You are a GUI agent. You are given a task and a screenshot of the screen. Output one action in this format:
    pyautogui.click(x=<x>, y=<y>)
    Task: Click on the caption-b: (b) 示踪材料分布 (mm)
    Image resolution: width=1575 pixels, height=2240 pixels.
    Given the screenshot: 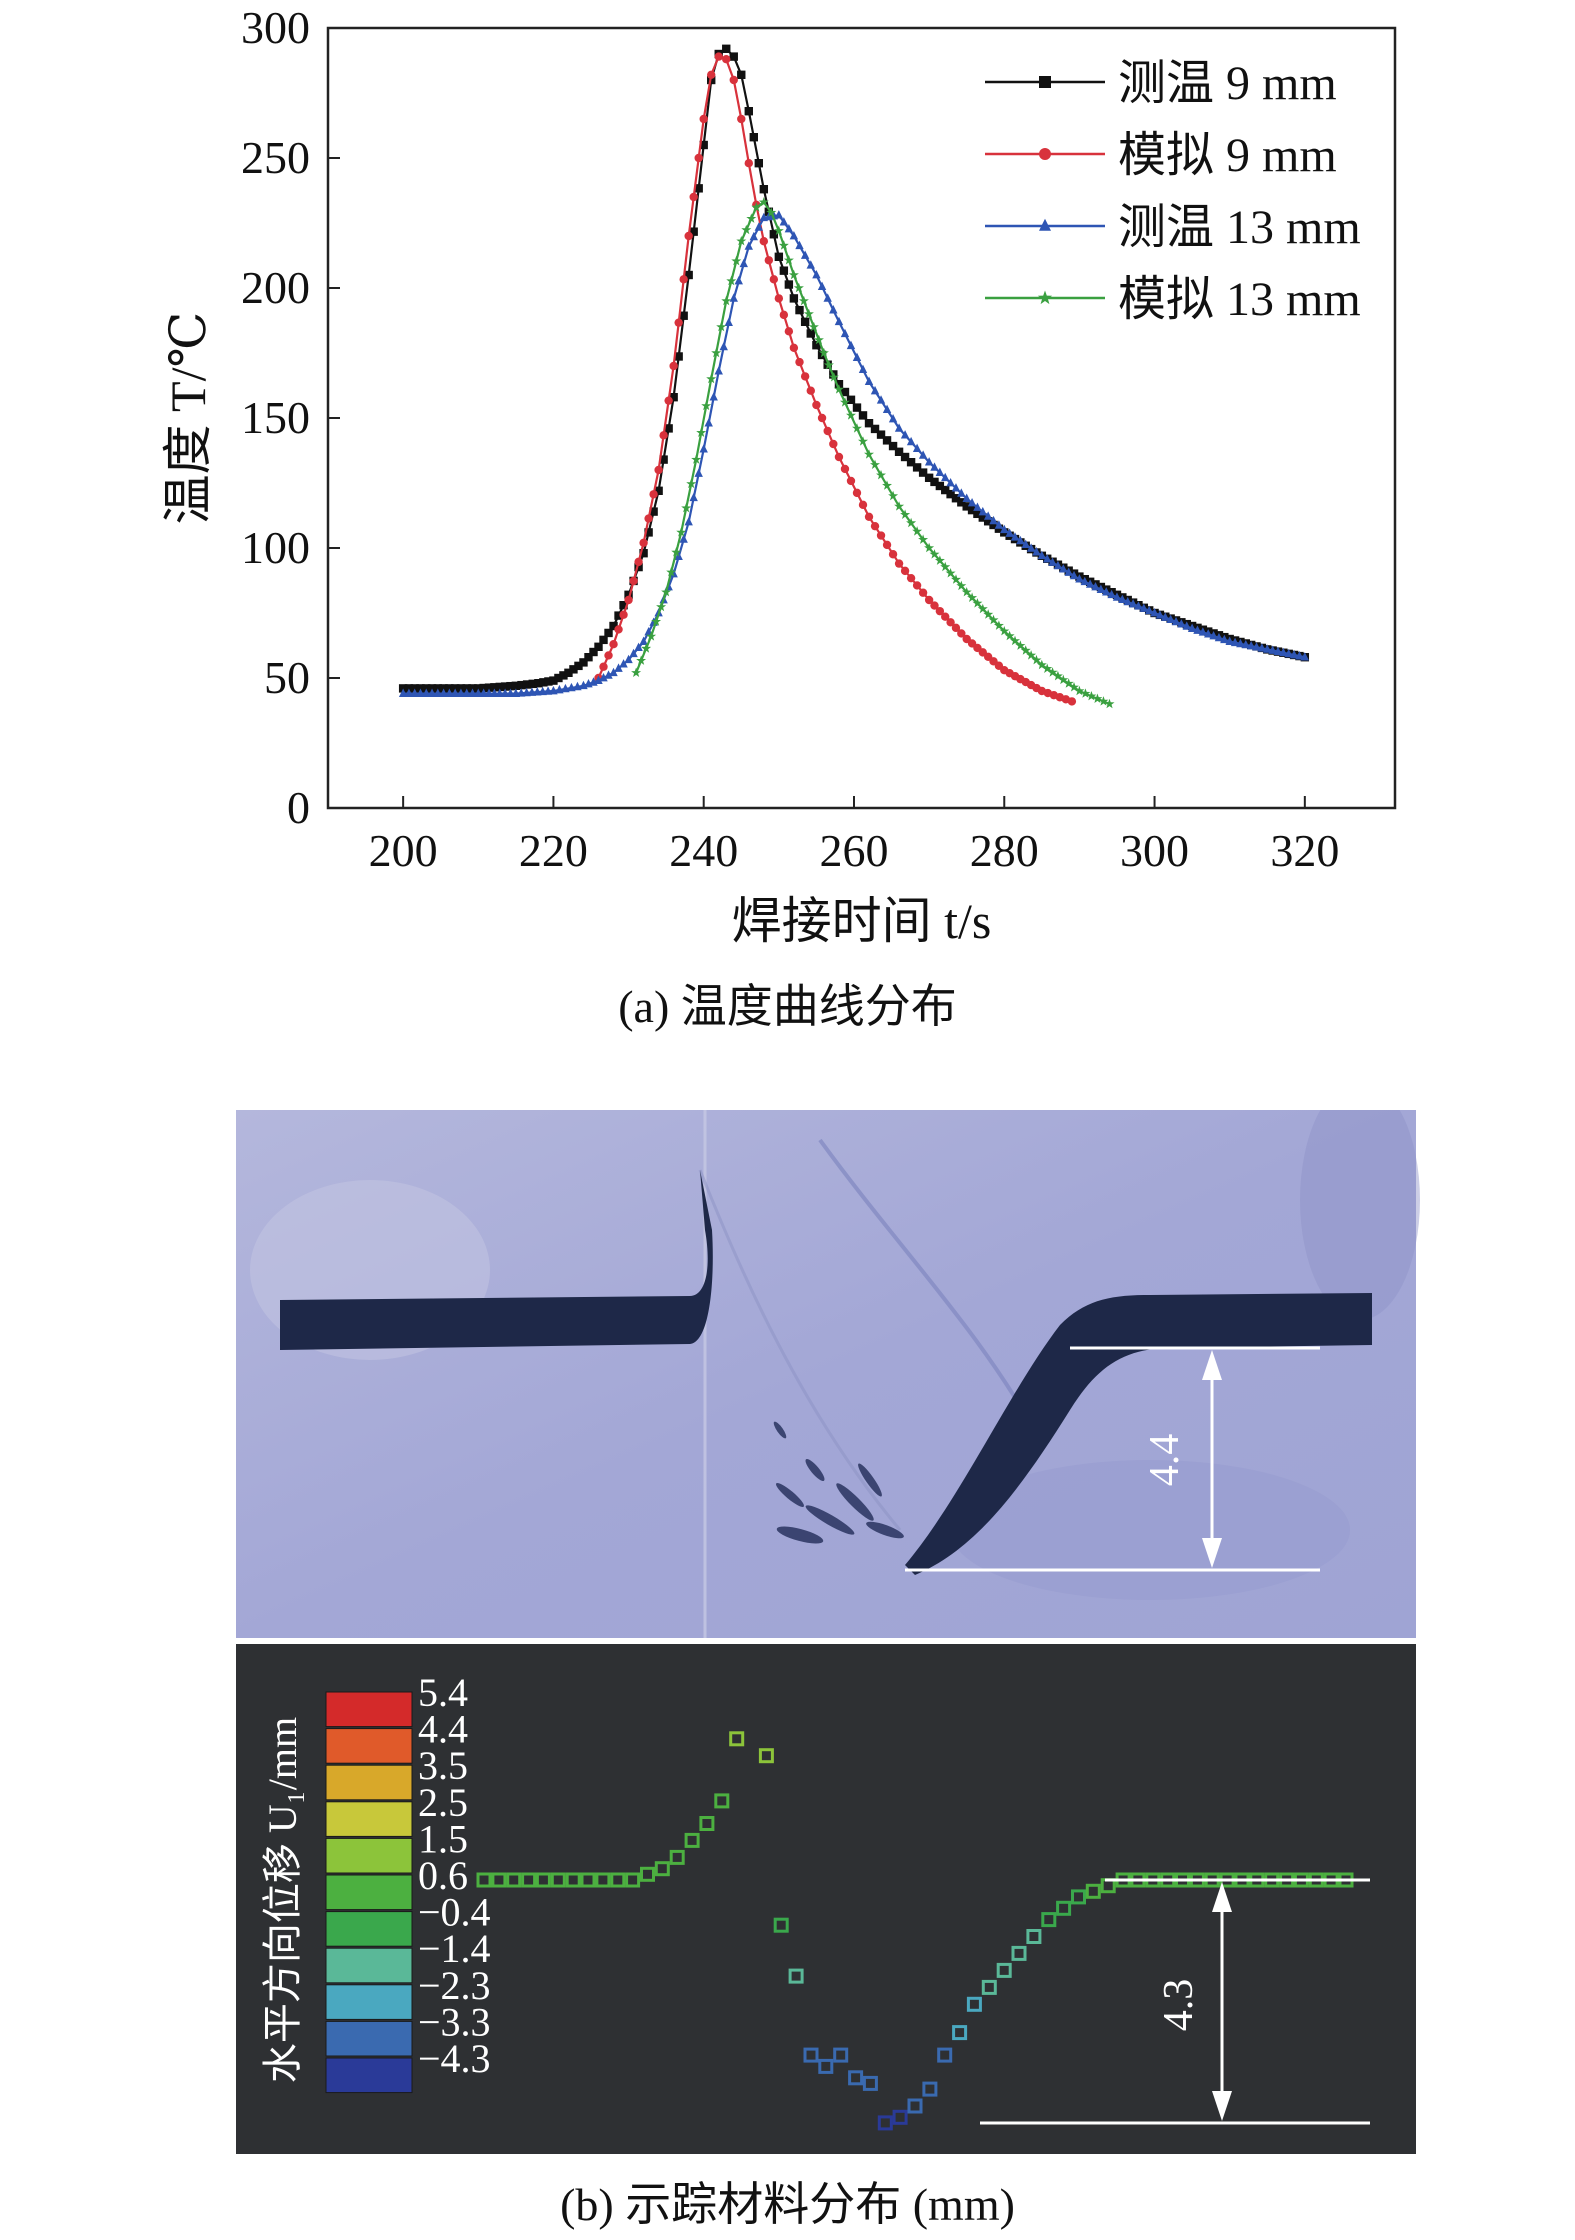 What is the action you would take?
    pyautogui.click(x=787, y=2204)
    